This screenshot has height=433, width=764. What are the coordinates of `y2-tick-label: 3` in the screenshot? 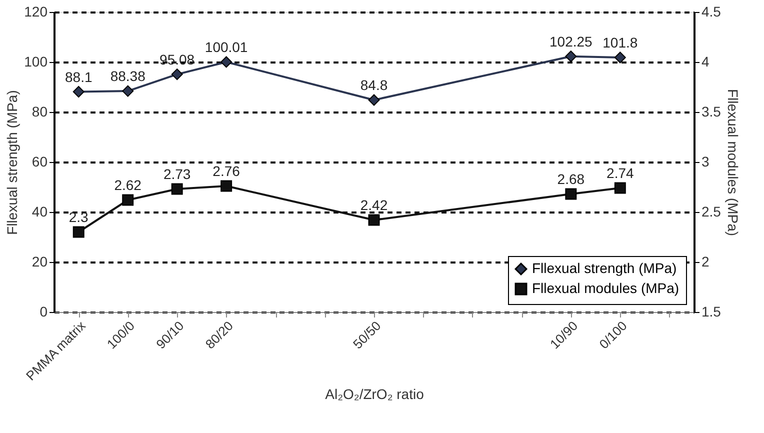 It's located at (706, 162).